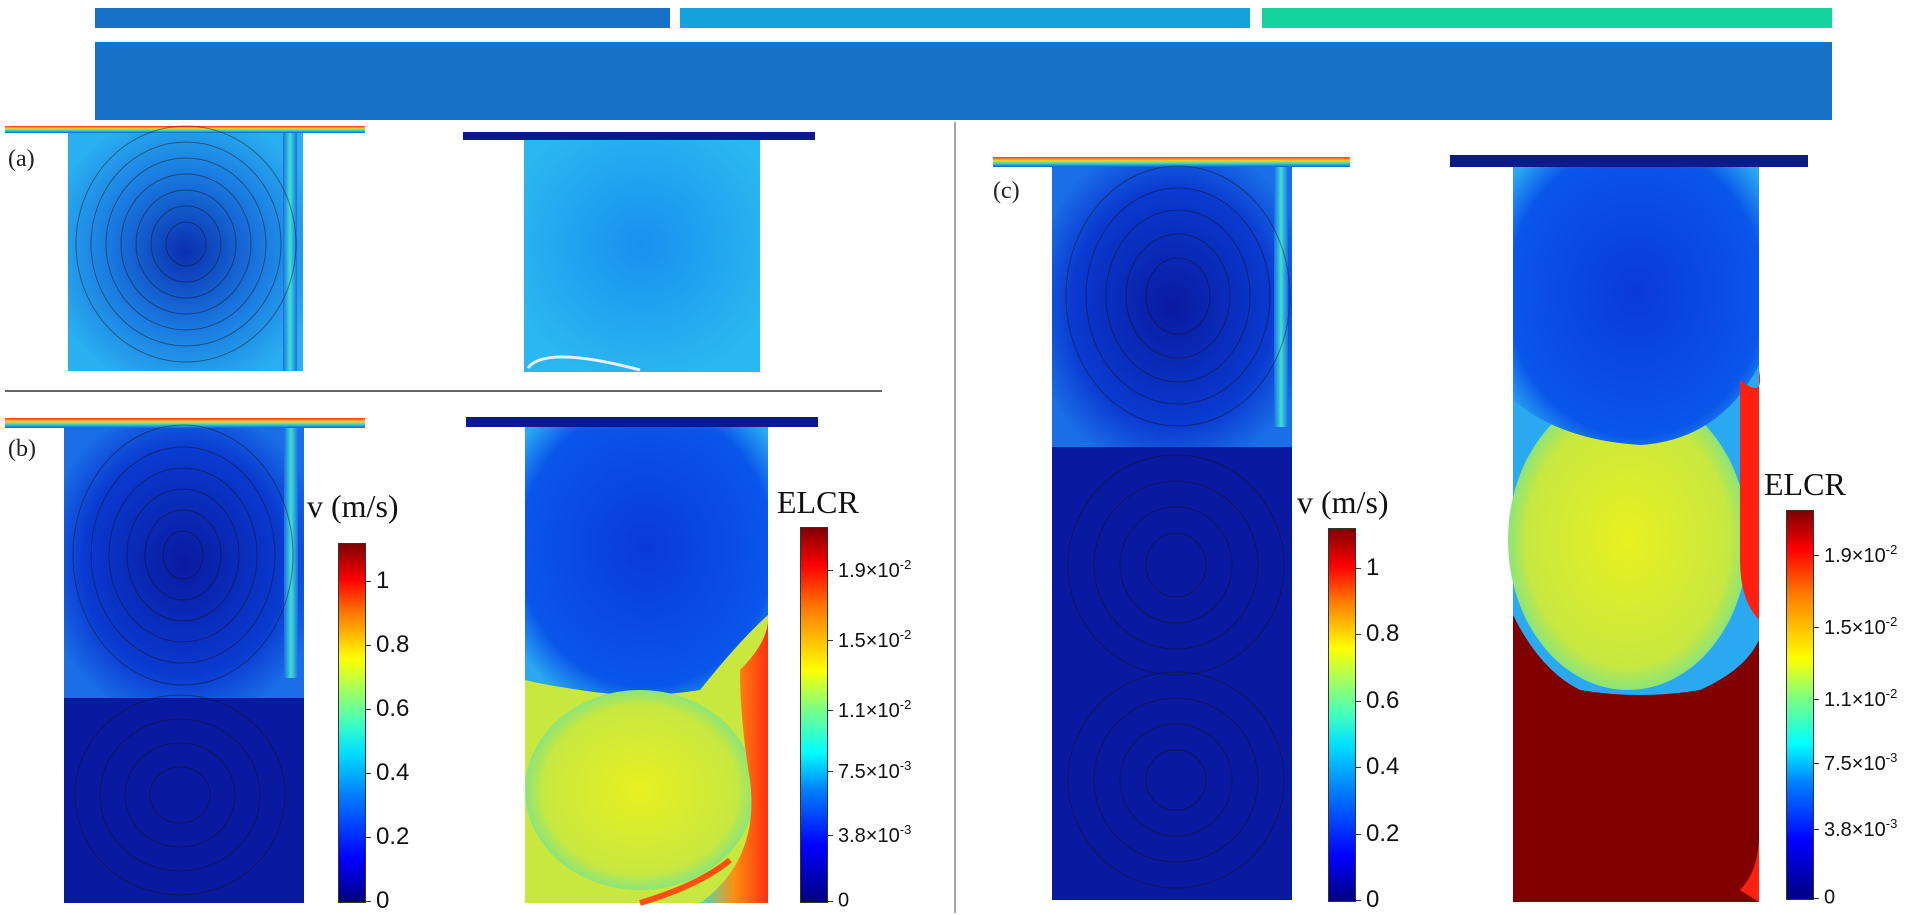 The height and width of the screenshot is (915, 1915). I want to click on panel-b-velocity-field, so click(185, 660).